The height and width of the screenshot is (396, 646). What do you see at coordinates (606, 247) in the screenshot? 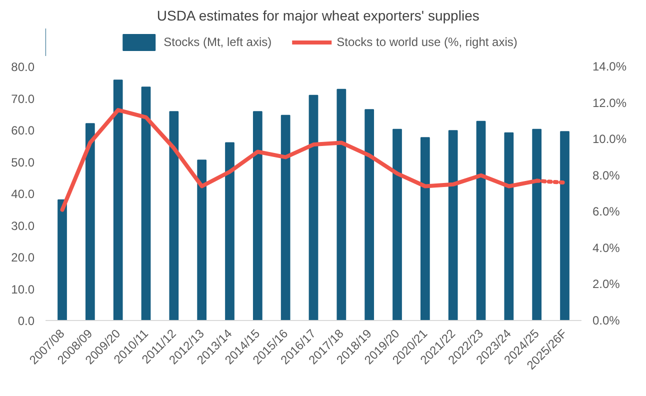
I see `y2-tick-label: 4.0%` at bounding box center [606, 247].